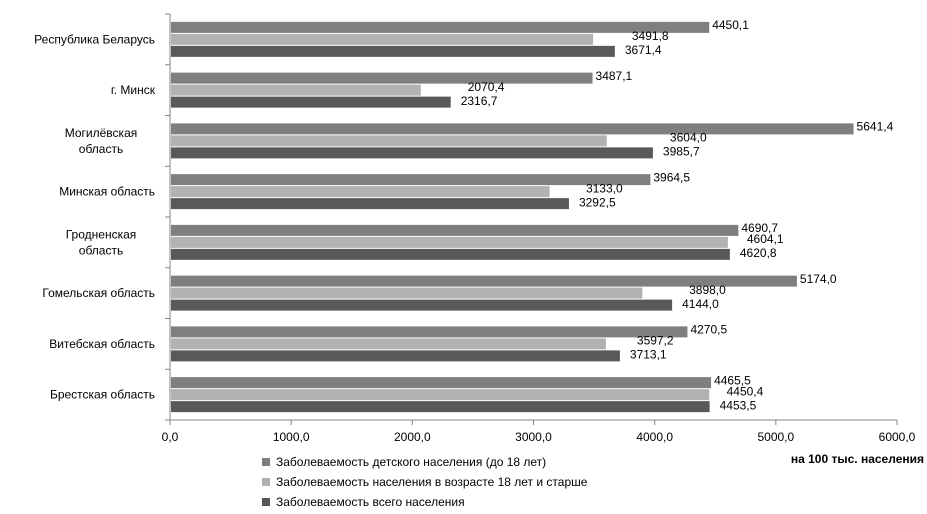  Describe the element at coordinates (266, 502) in the screenshot. I see `legend-swatch-total` at that location.